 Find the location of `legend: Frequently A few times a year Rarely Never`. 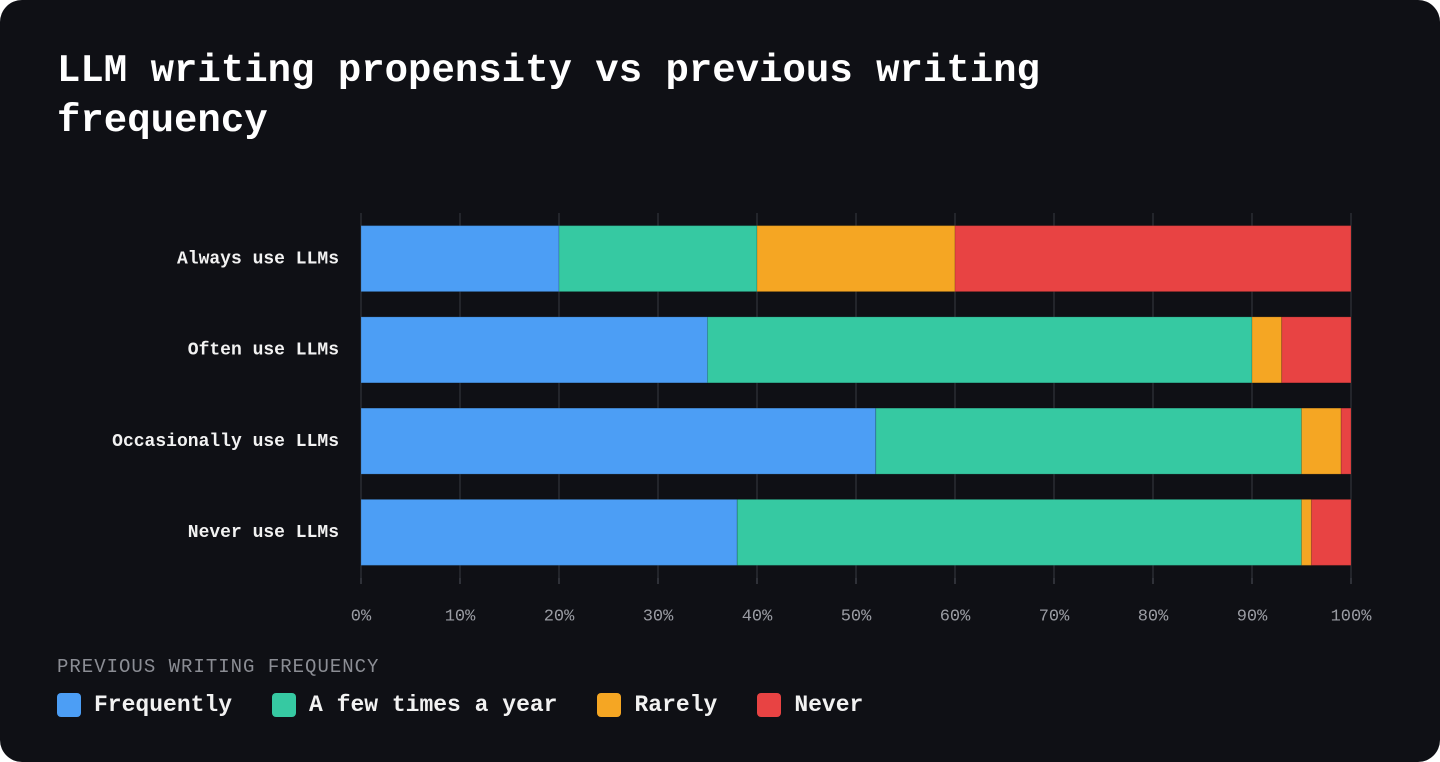

legend: Frequently A few times a year Rarely Never is located at coordinates (460, 705).